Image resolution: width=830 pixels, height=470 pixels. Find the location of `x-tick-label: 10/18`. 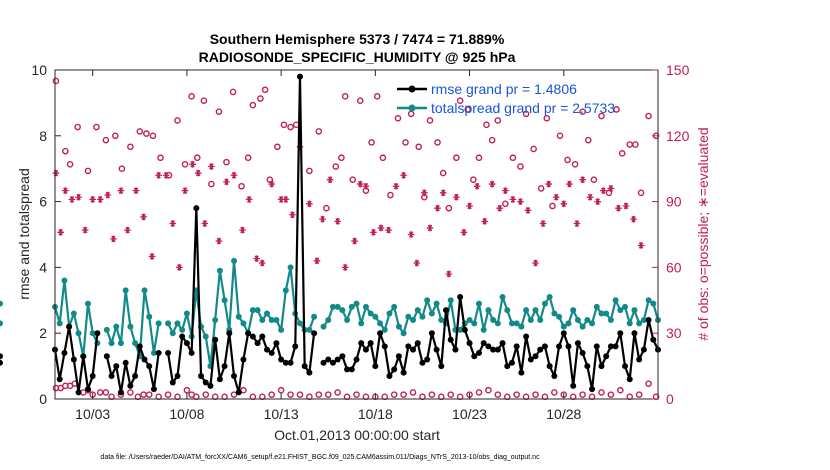

x-tick-label: 10/18 is located at coordinates (375, 414).